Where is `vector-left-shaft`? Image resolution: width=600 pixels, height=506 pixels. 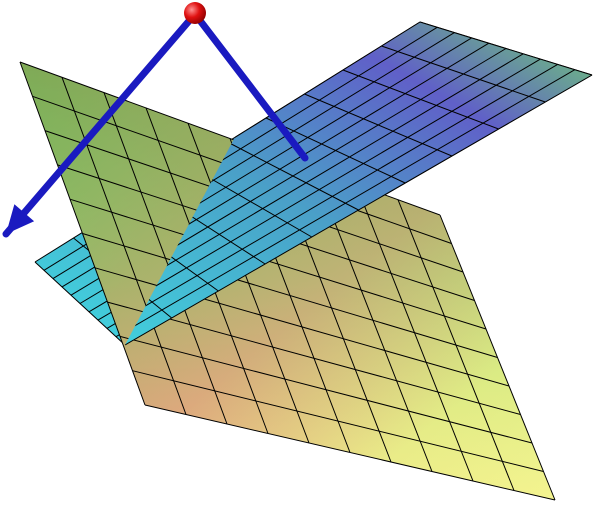 vector-left-shaft is located at coordinates (100, 124).